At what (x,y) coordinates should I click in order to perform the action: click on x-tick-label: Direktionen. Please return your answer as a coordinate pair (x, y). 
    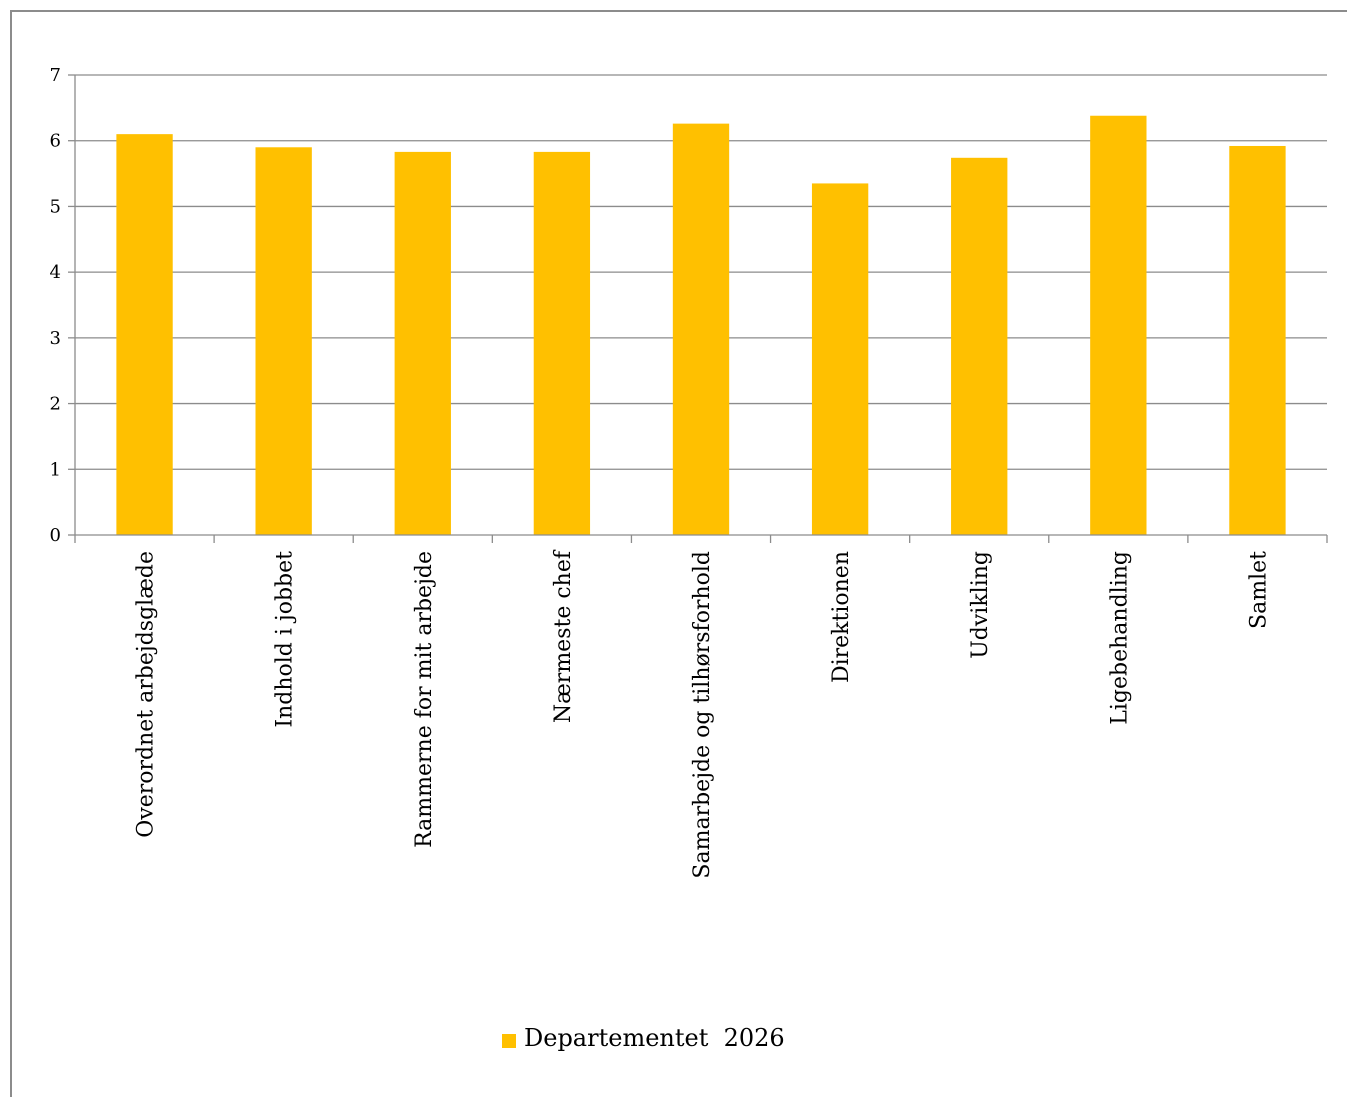
    Looking at the image, I should click on (841, 617).